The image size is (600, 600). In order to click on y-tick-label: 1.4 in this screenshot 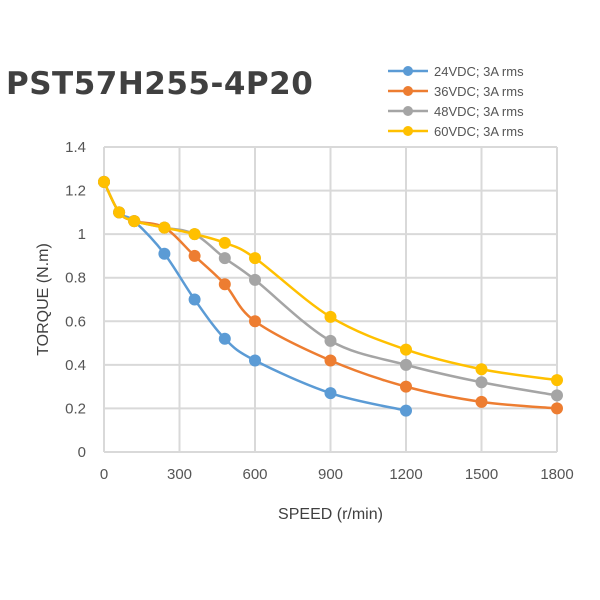, I will do `click(75, 147)`.